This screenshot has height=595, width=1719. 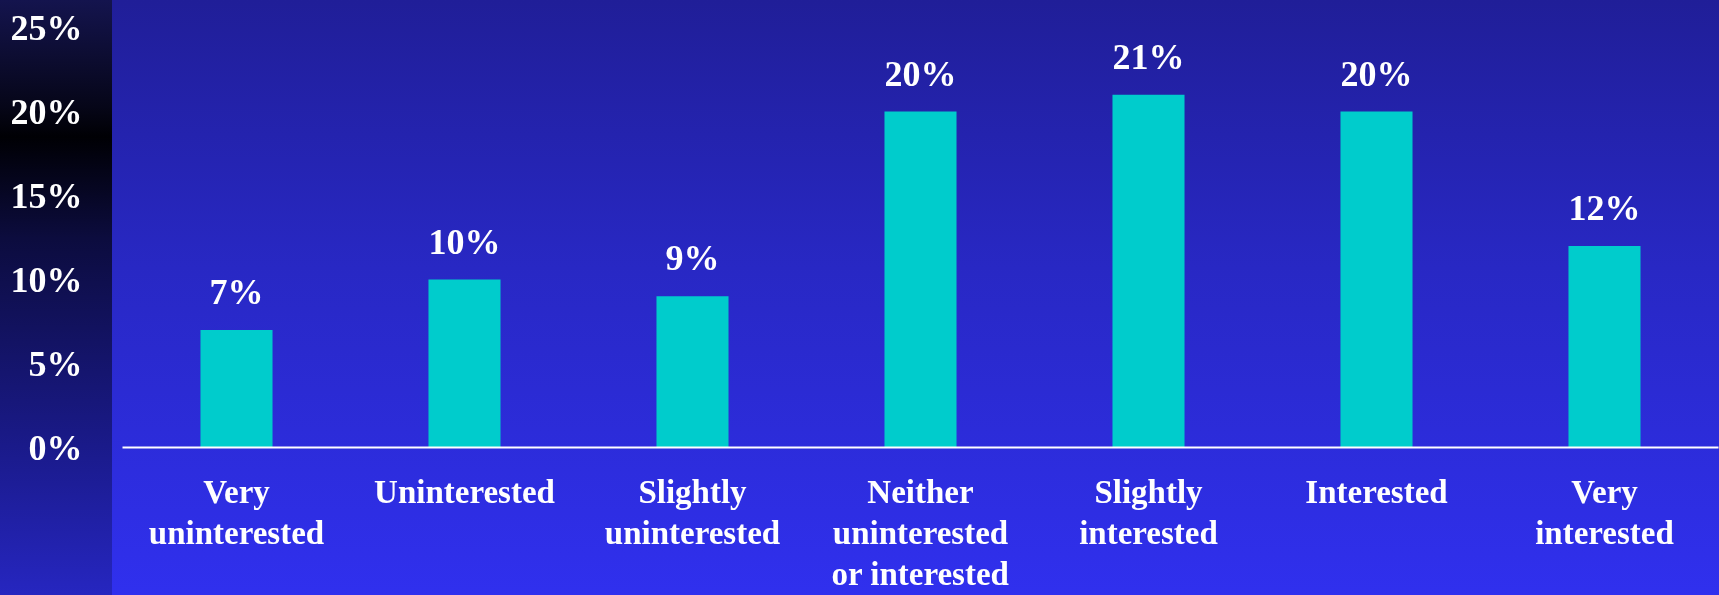 I want to click on y-tick-label: 15%, so click(x=46, y=195).